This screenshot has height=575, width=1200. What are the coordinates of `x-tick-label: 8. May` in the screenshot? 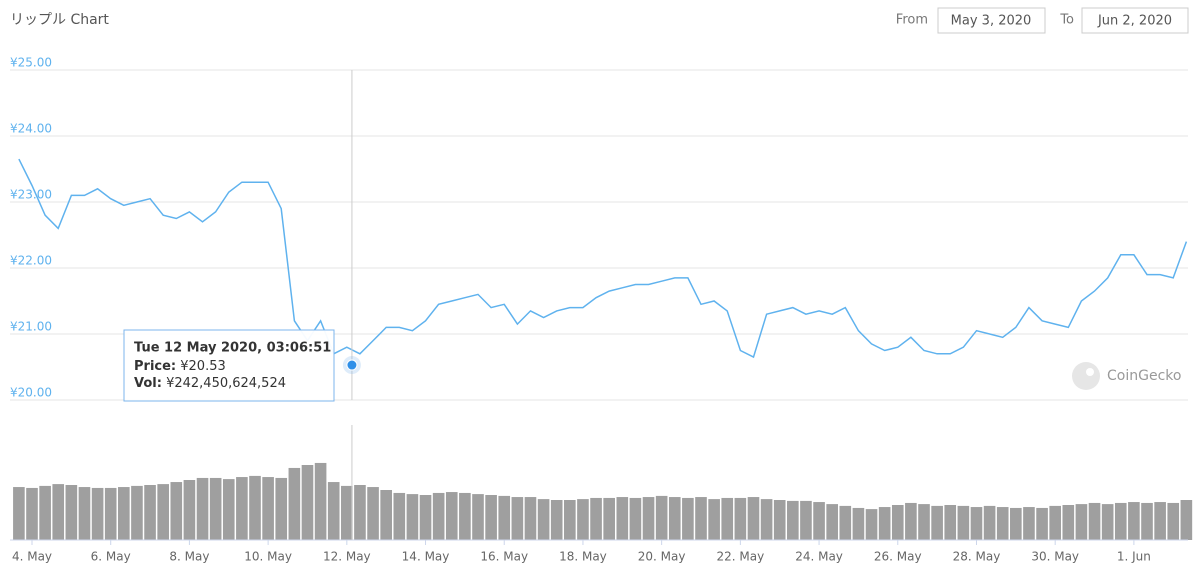 It's located at (189, 557).